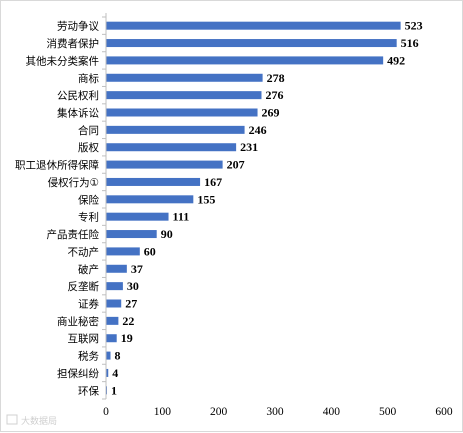 The image size is (463, 433). I want to click on x-tick-label: 600, so click(444, 412).